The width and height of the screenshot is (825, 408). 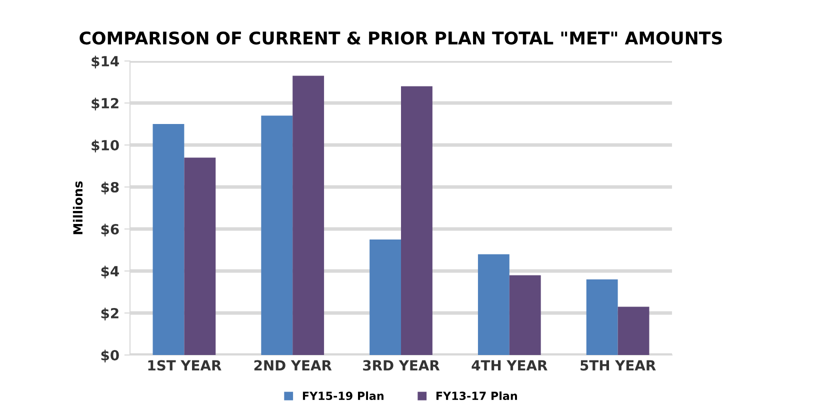 What do you see at coordinates (105, 62) in the screenshot?
I see `y-tick-label: $14` at bounding box center [105, 62].